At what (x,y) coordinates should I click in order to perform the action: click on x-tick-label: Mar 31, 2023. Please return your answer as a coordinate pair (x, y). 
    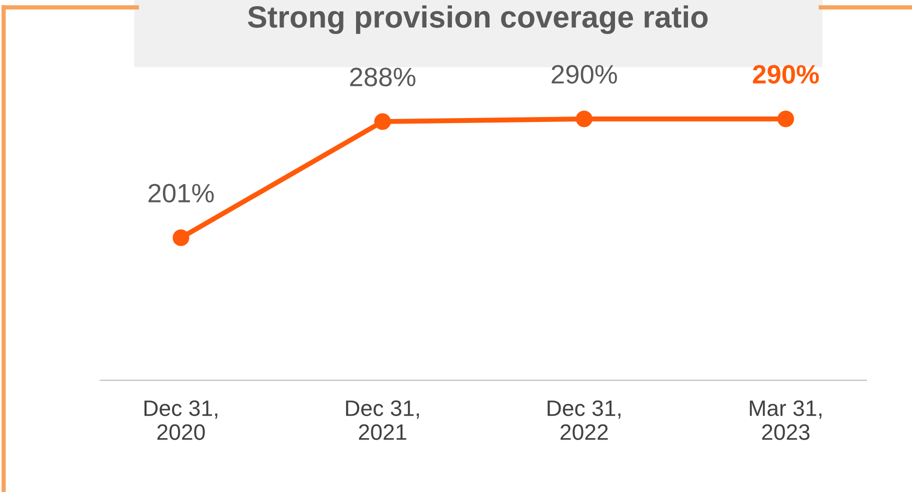
    Looking at the image, I should click on (786, 420).